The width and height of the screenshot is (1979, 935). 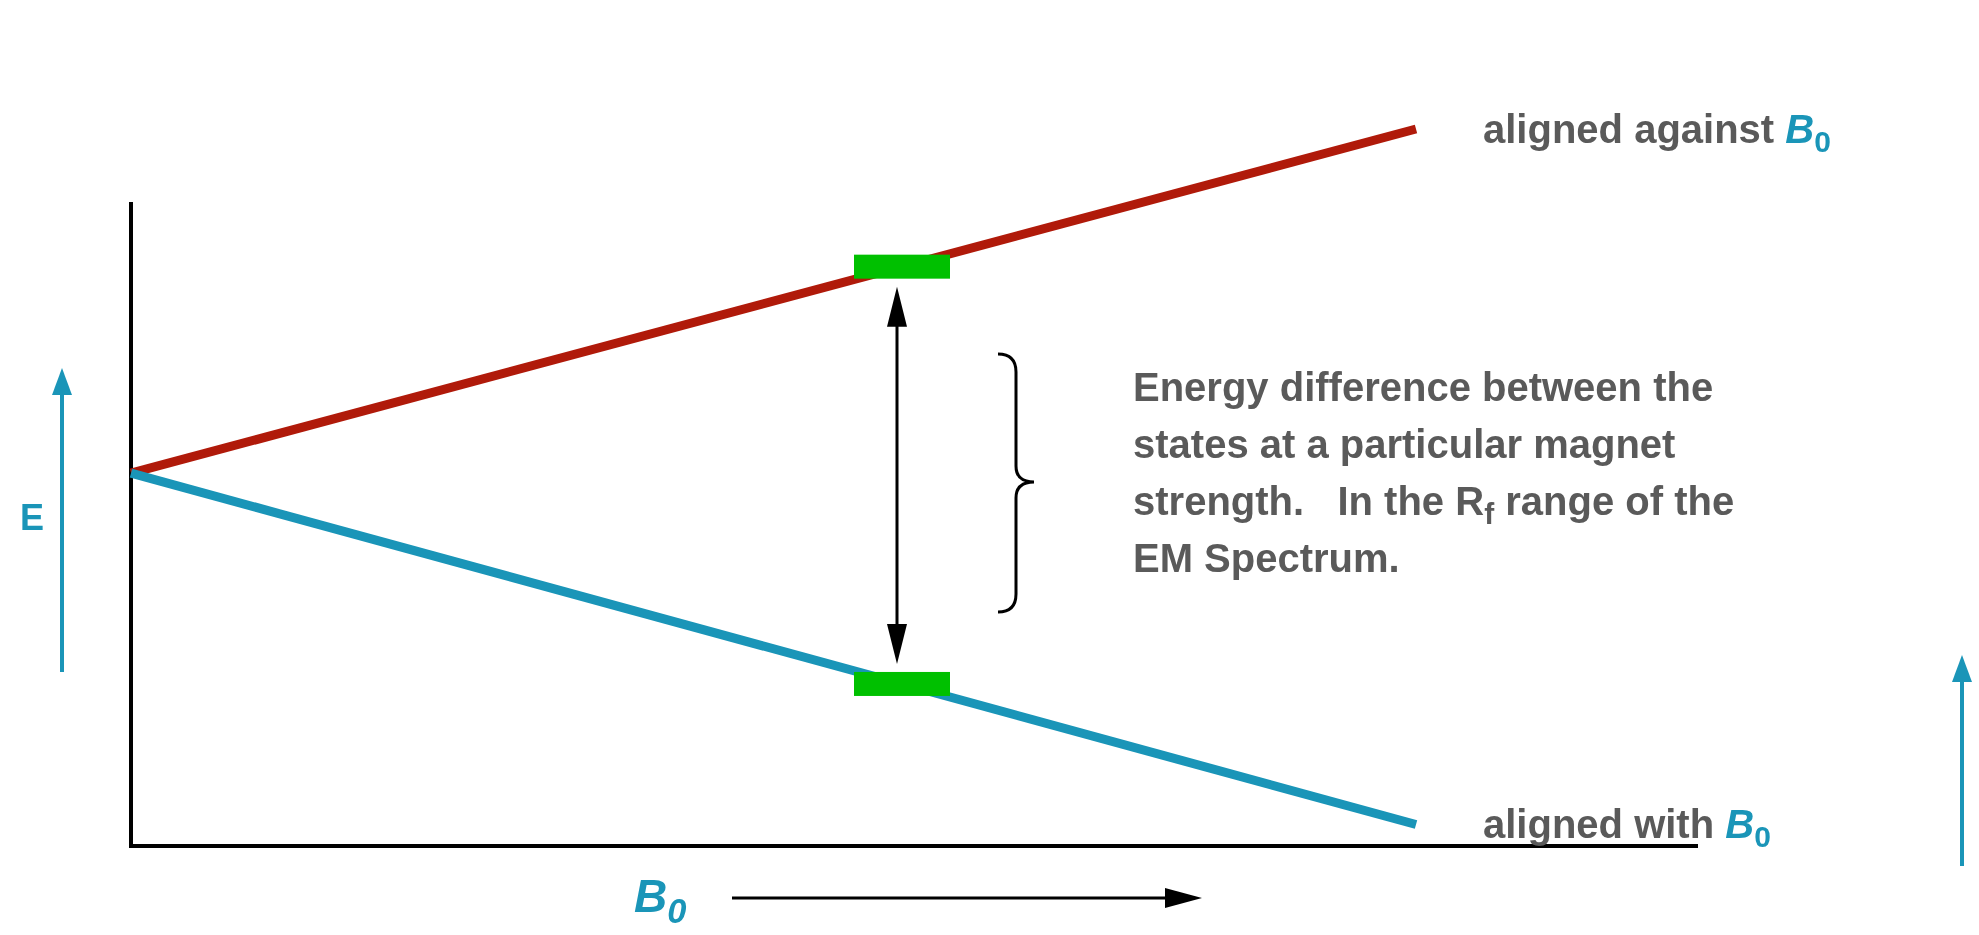 I want to click on y-axis-title: E, so click(x=32, y=517).